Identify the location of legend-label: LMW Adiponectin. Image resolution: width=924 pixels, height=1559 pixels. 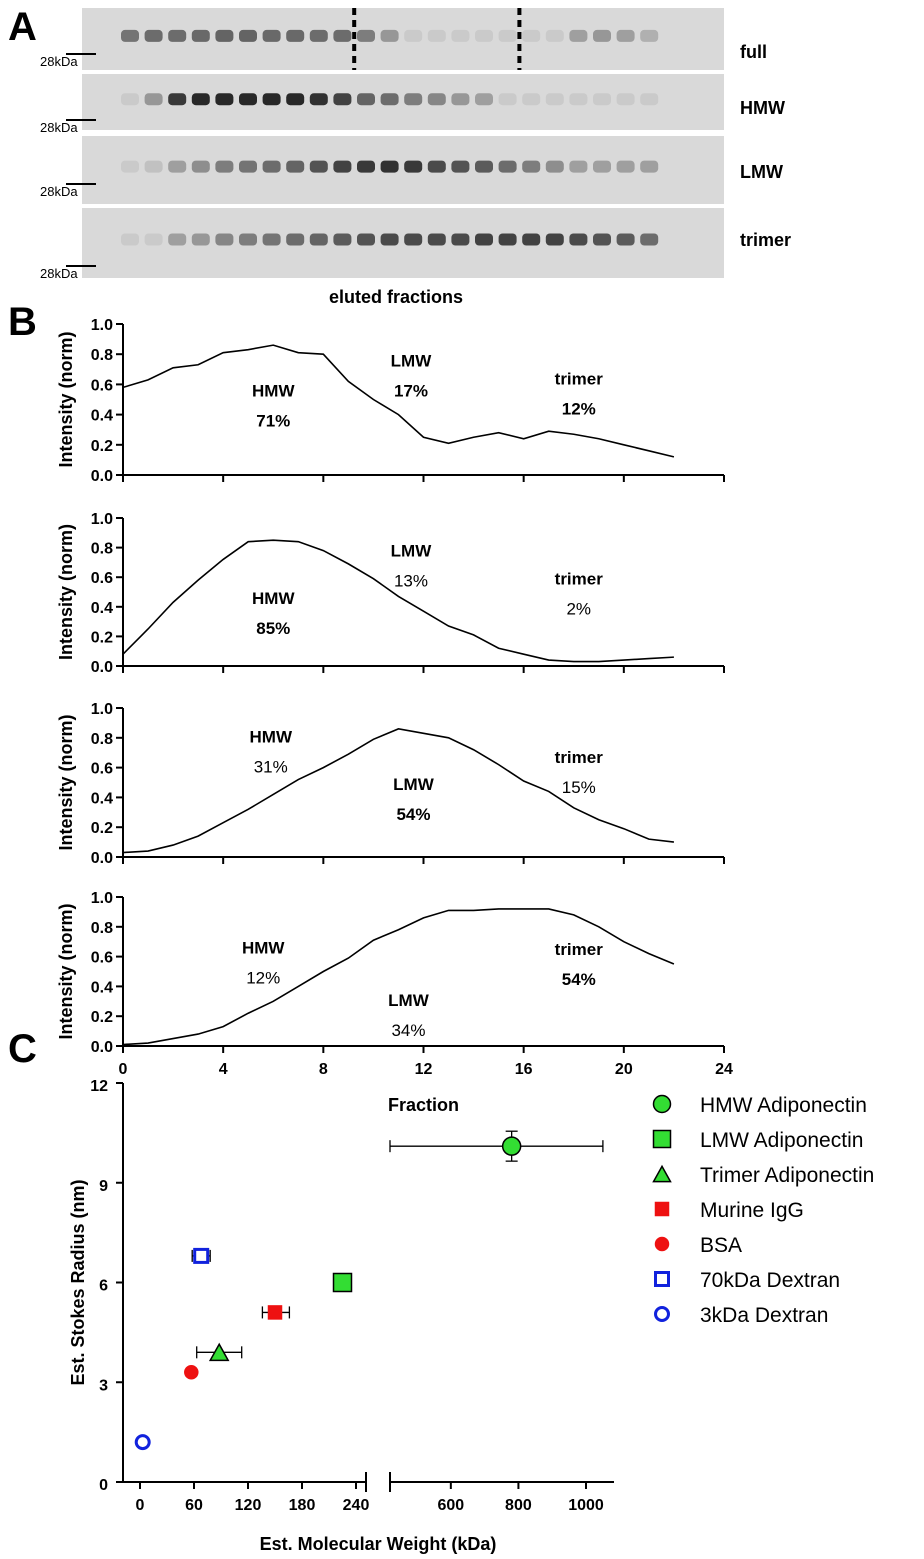
(781, 1140).